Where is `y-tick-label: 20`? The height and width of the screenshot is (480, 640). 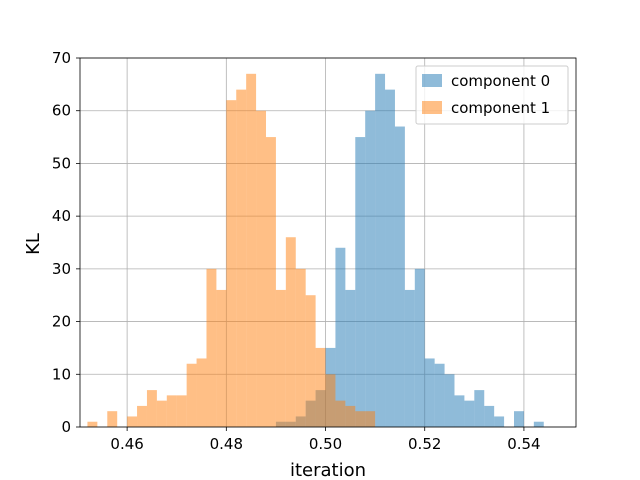 y-tick-label: 20 is located at coordinates (61, 322).